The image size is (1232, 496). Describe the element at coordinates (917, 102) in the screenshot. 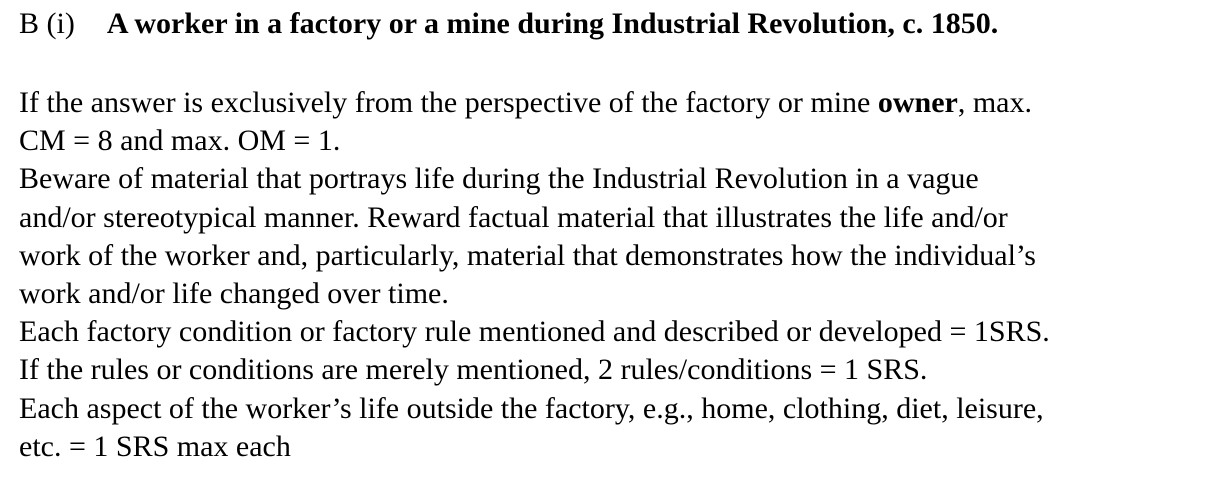

I see `bold-term: owner` at that location.